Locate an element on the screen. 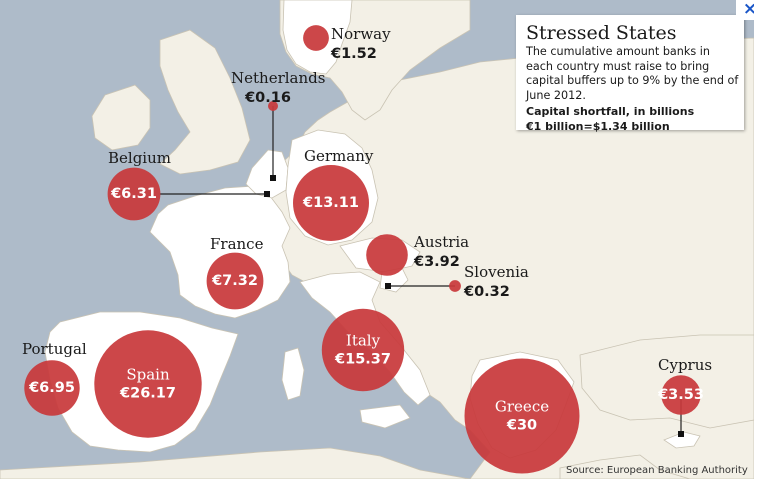 The image size is (758, 479). country-name: Belgium is located at coordinates (139, 158).